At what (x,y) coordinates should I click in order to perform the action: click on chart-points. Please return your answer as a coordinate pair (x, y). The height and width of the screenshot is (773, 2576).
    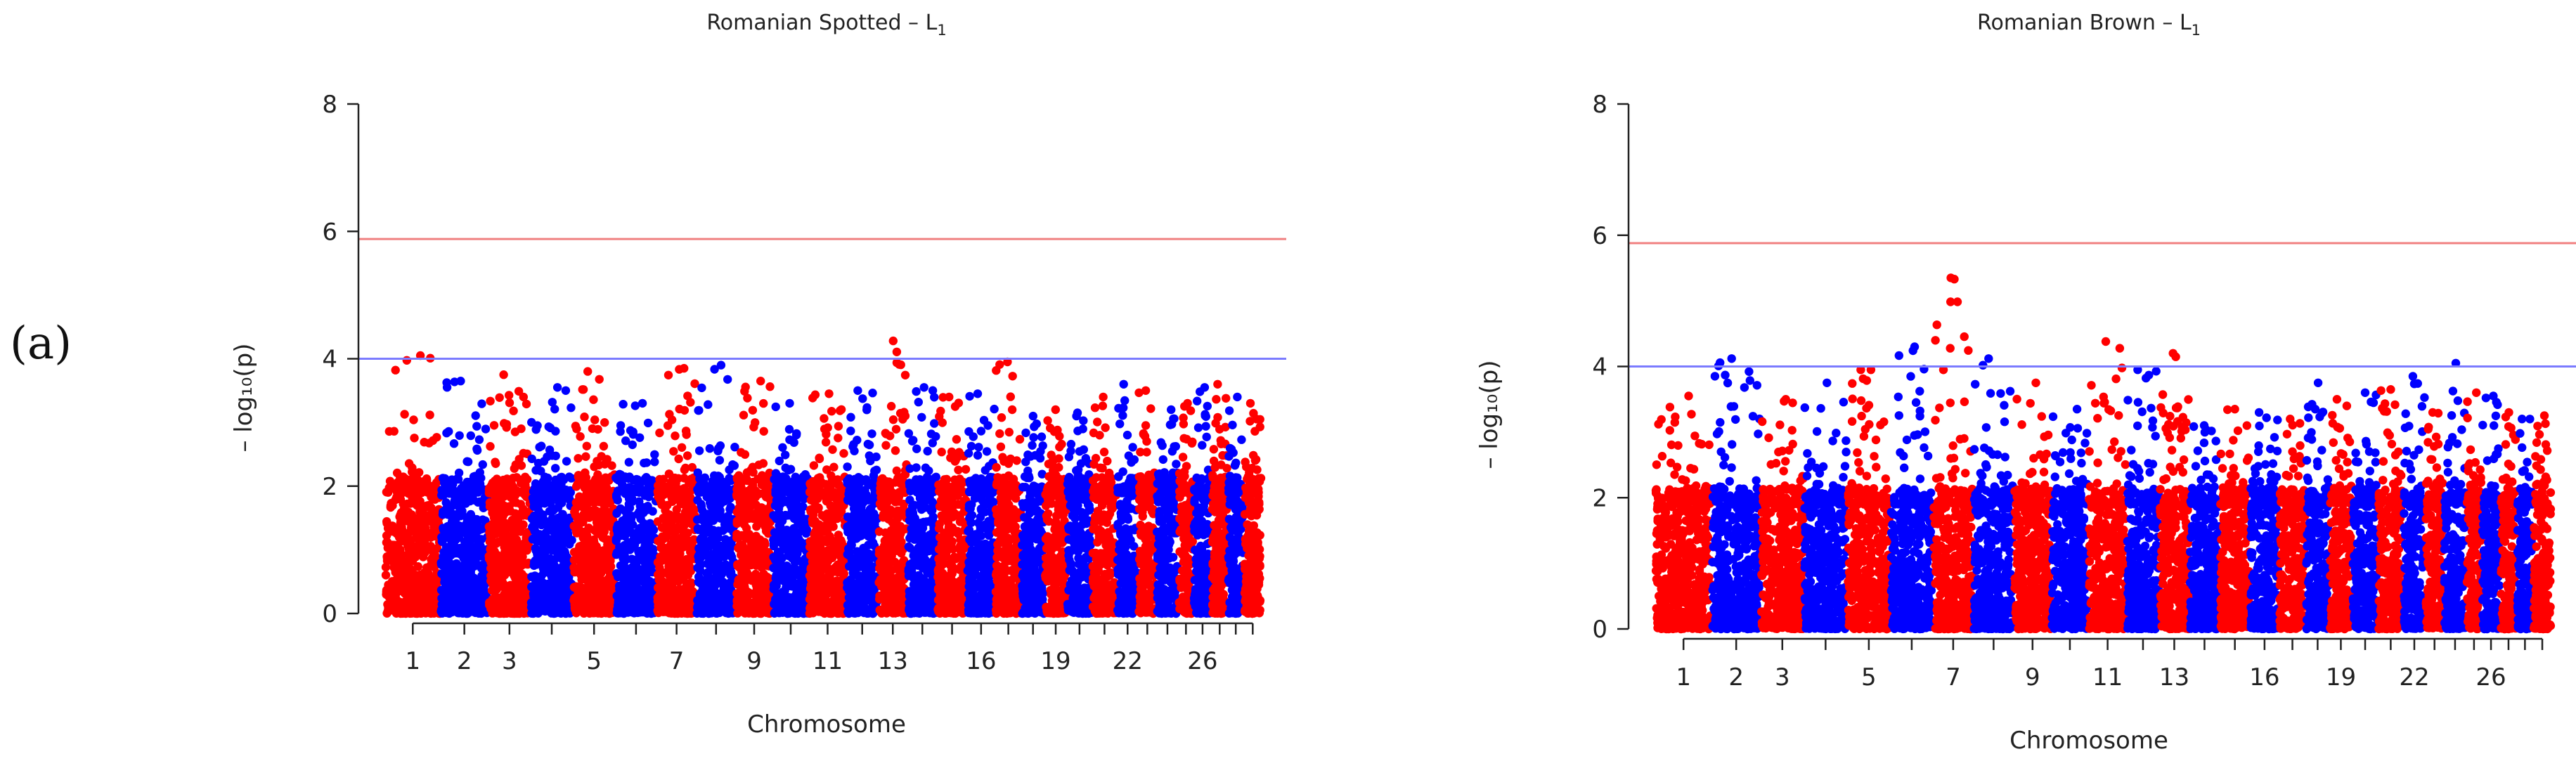
    Looking at the image, I should click on (823, 477).